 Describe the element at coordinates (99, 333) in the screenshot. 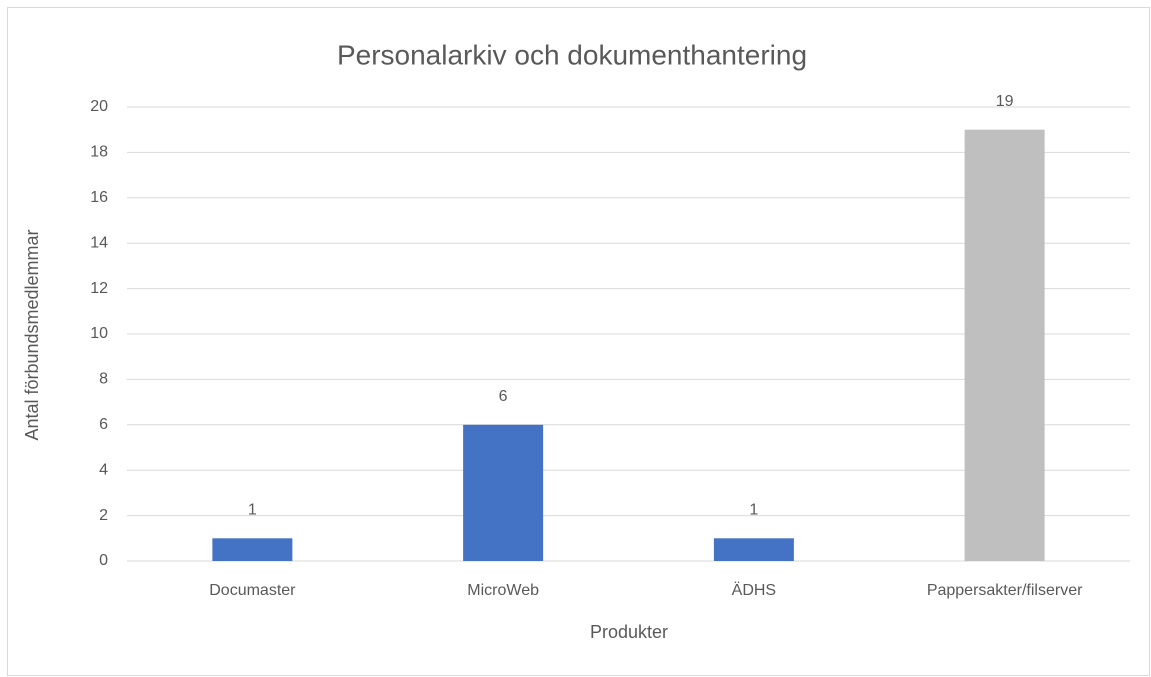

I see `y-tick-label: 10` at that location.